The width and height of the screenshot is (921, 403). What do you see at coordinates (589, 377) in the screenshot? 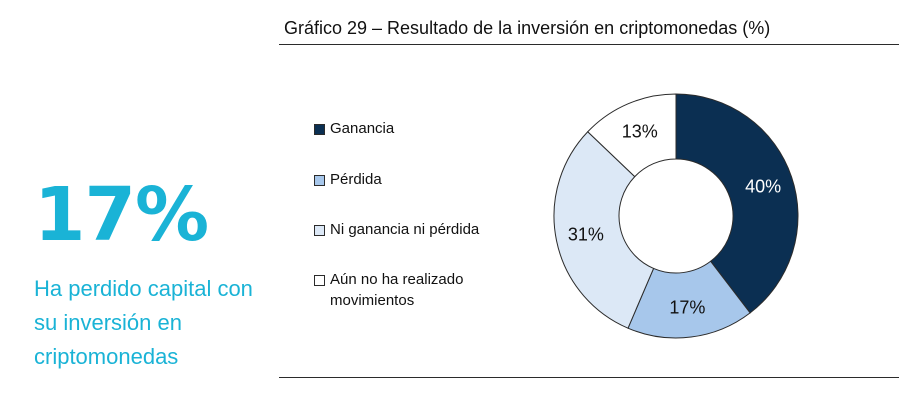
I see `bottom-divider` at bounding box center [589, 377].